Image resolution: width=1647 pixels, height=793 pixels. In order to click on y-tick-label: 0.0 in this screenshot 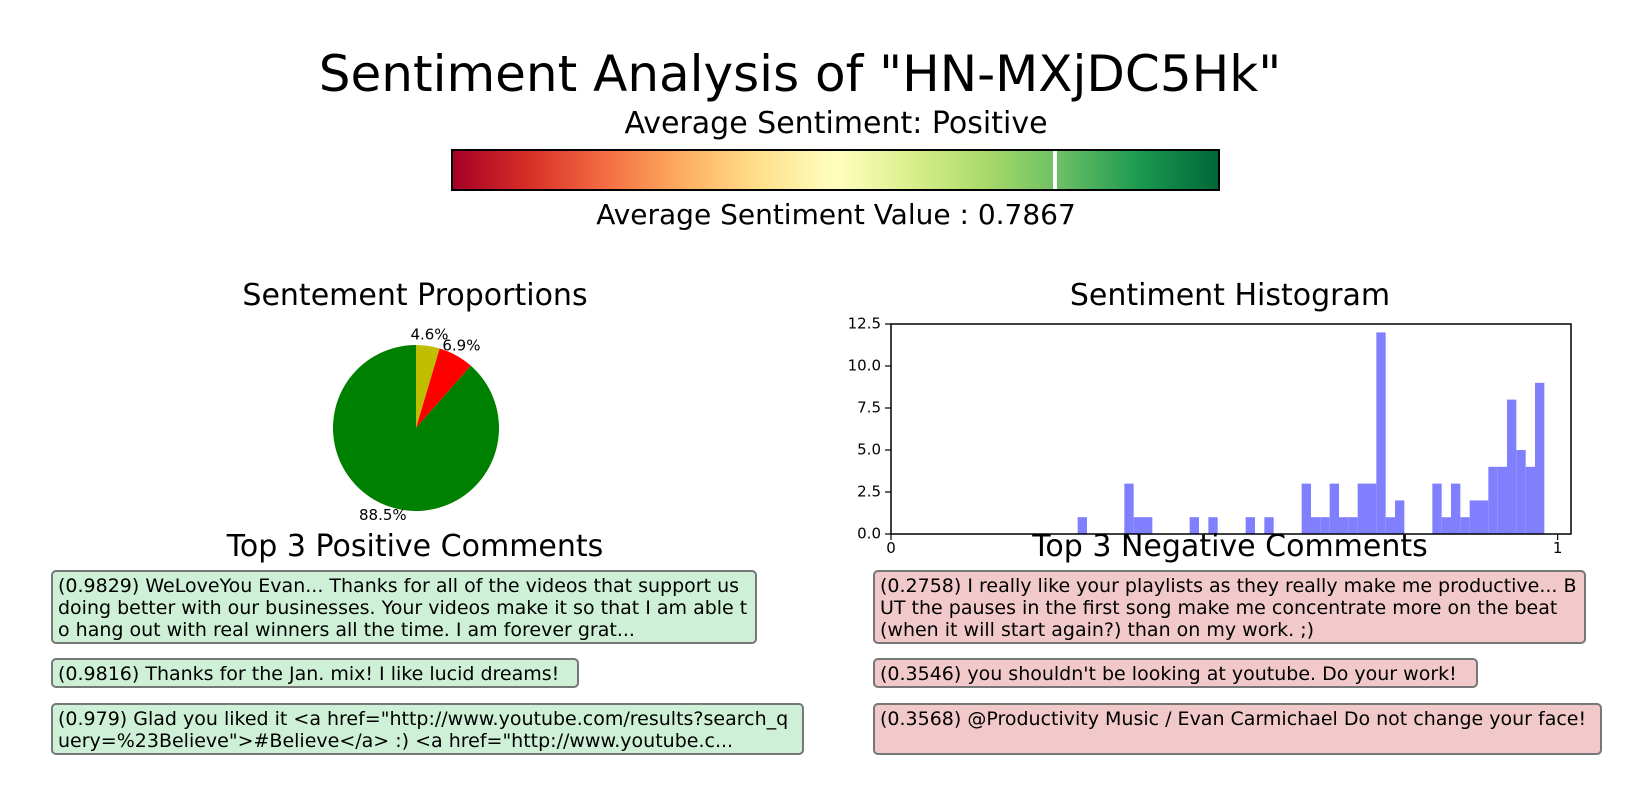, I will do `click(869, 534)`.